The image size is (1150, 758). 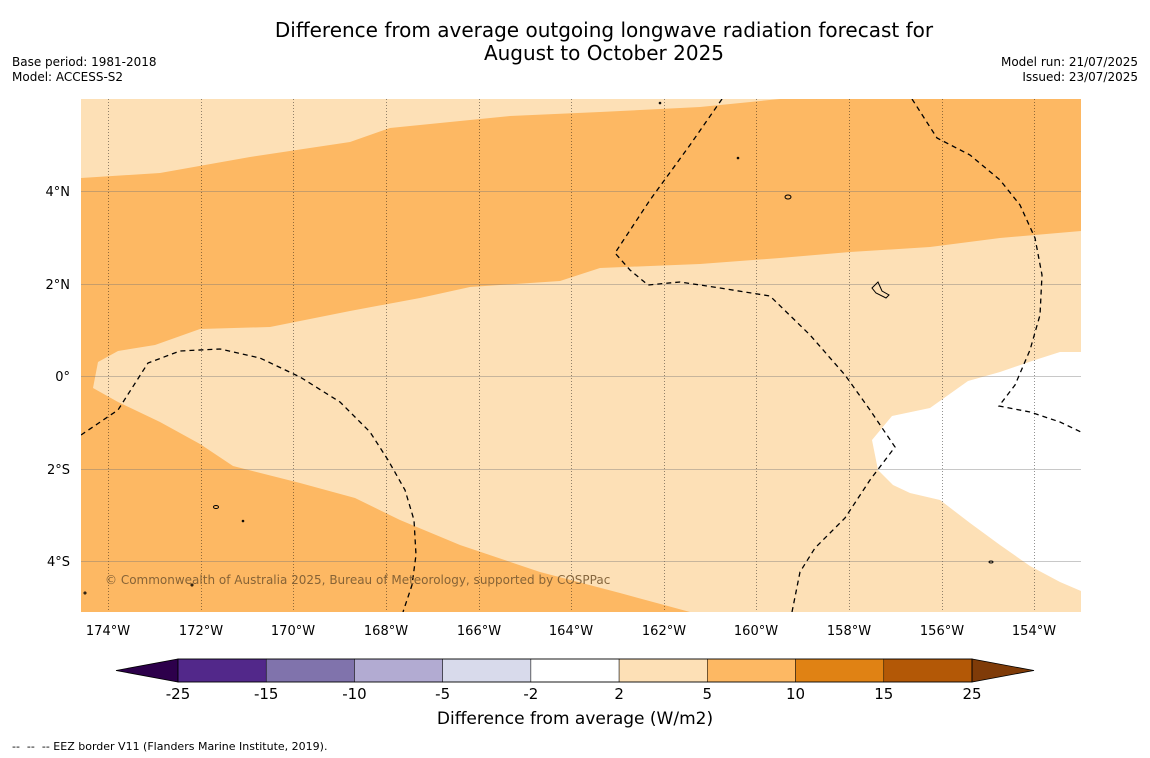 What do you see at coordinates (58, 562) in the screenshot?
I see `lat-tick-label: 4°S` at bounding box center [58, 562].